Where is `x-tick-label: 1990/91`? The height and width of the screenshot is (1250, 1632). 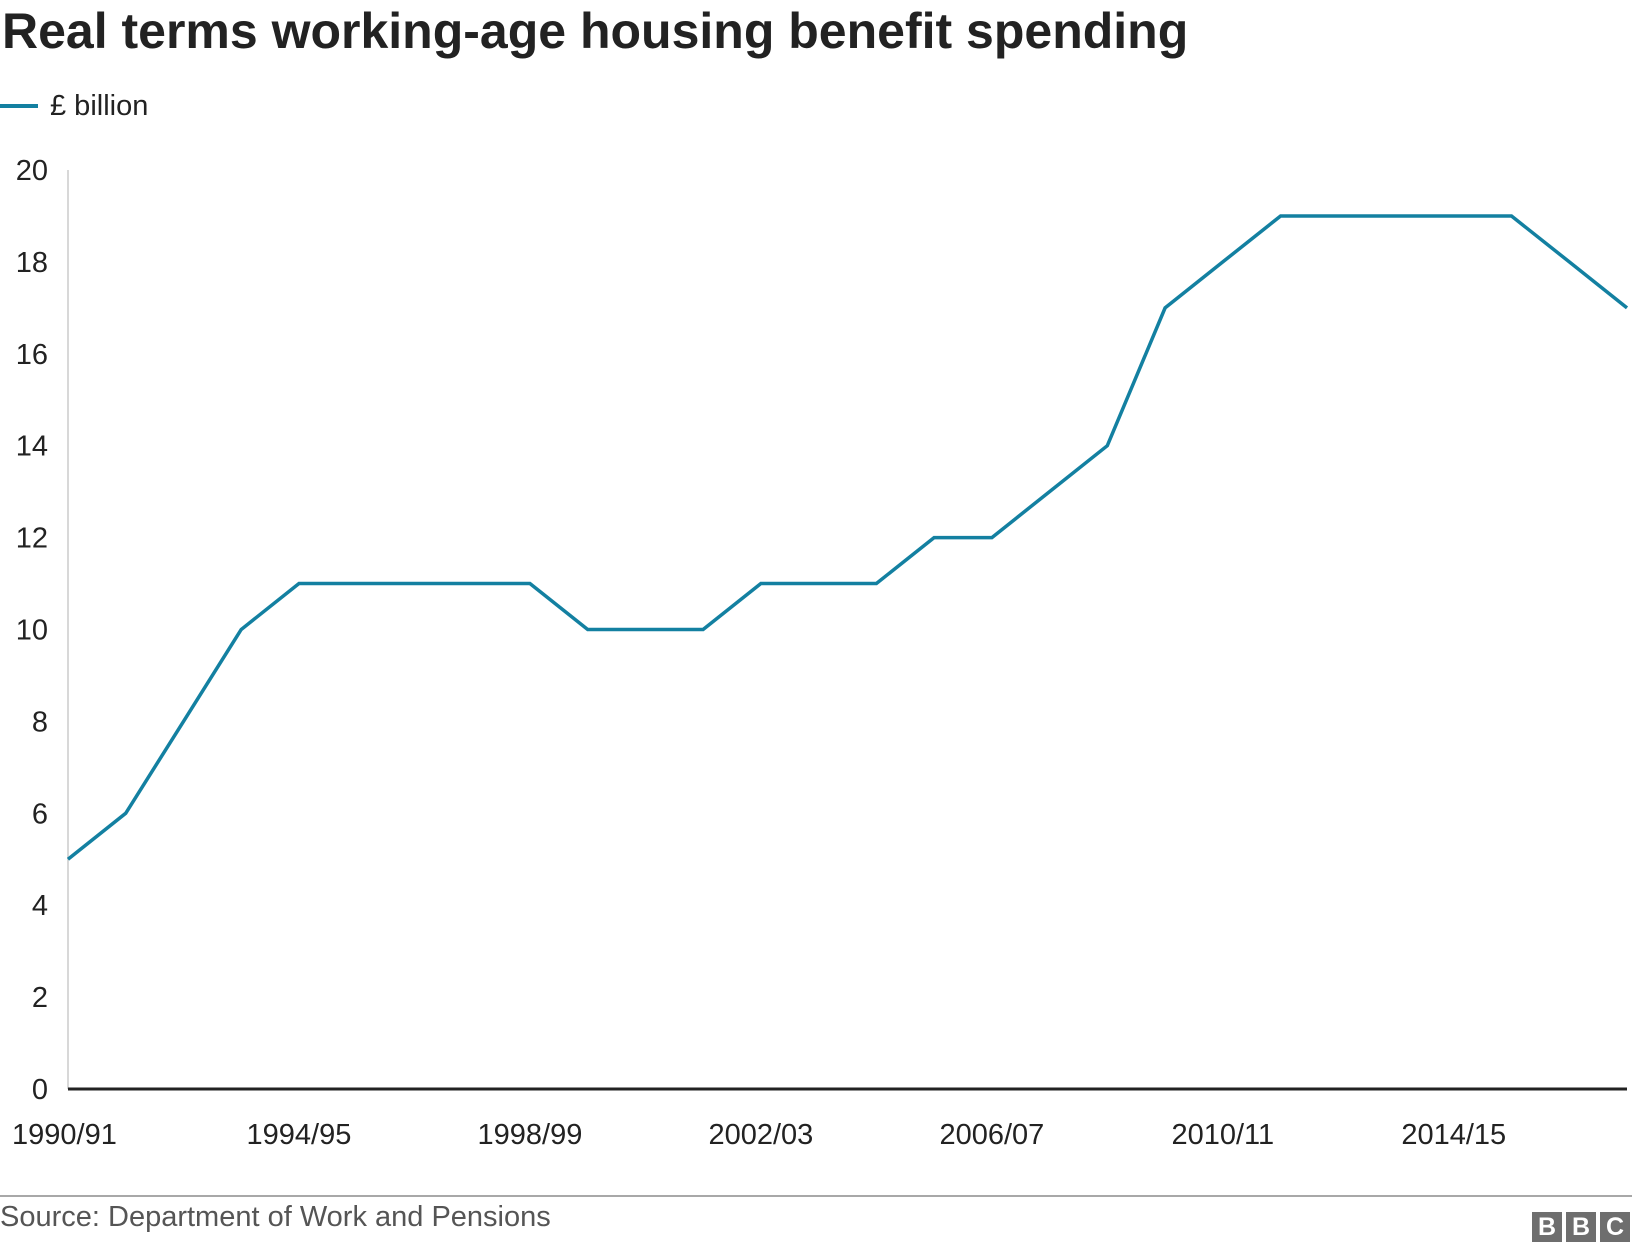
x-tick-label: 1990/91 is located at coordinates (64, 1135).